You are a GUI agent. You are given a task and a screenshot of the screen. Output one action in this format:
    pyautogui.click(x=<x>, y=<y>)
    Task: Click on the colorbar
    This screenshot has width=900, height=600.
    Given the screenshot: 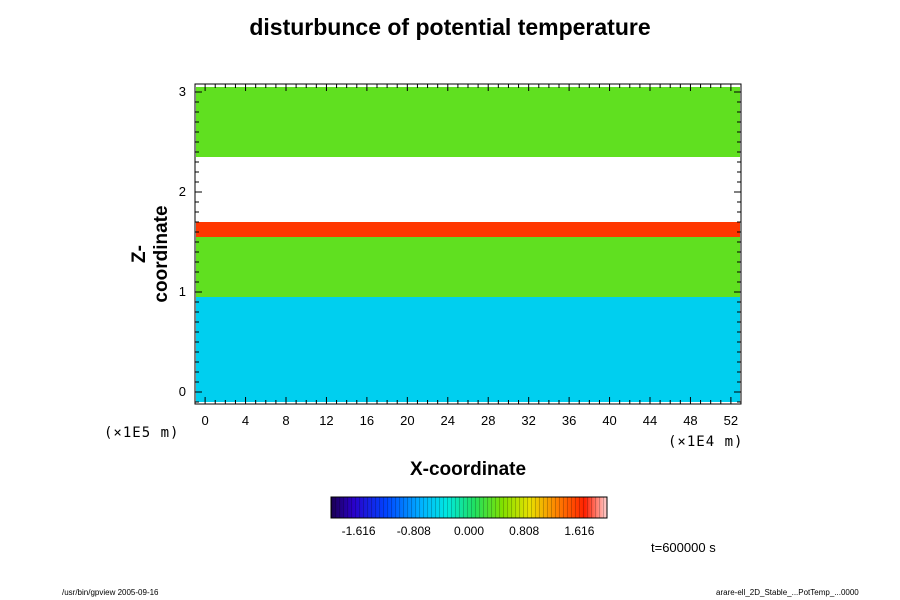 What is the action you would take?
    pyautogui.click(x=469, y=507)
    